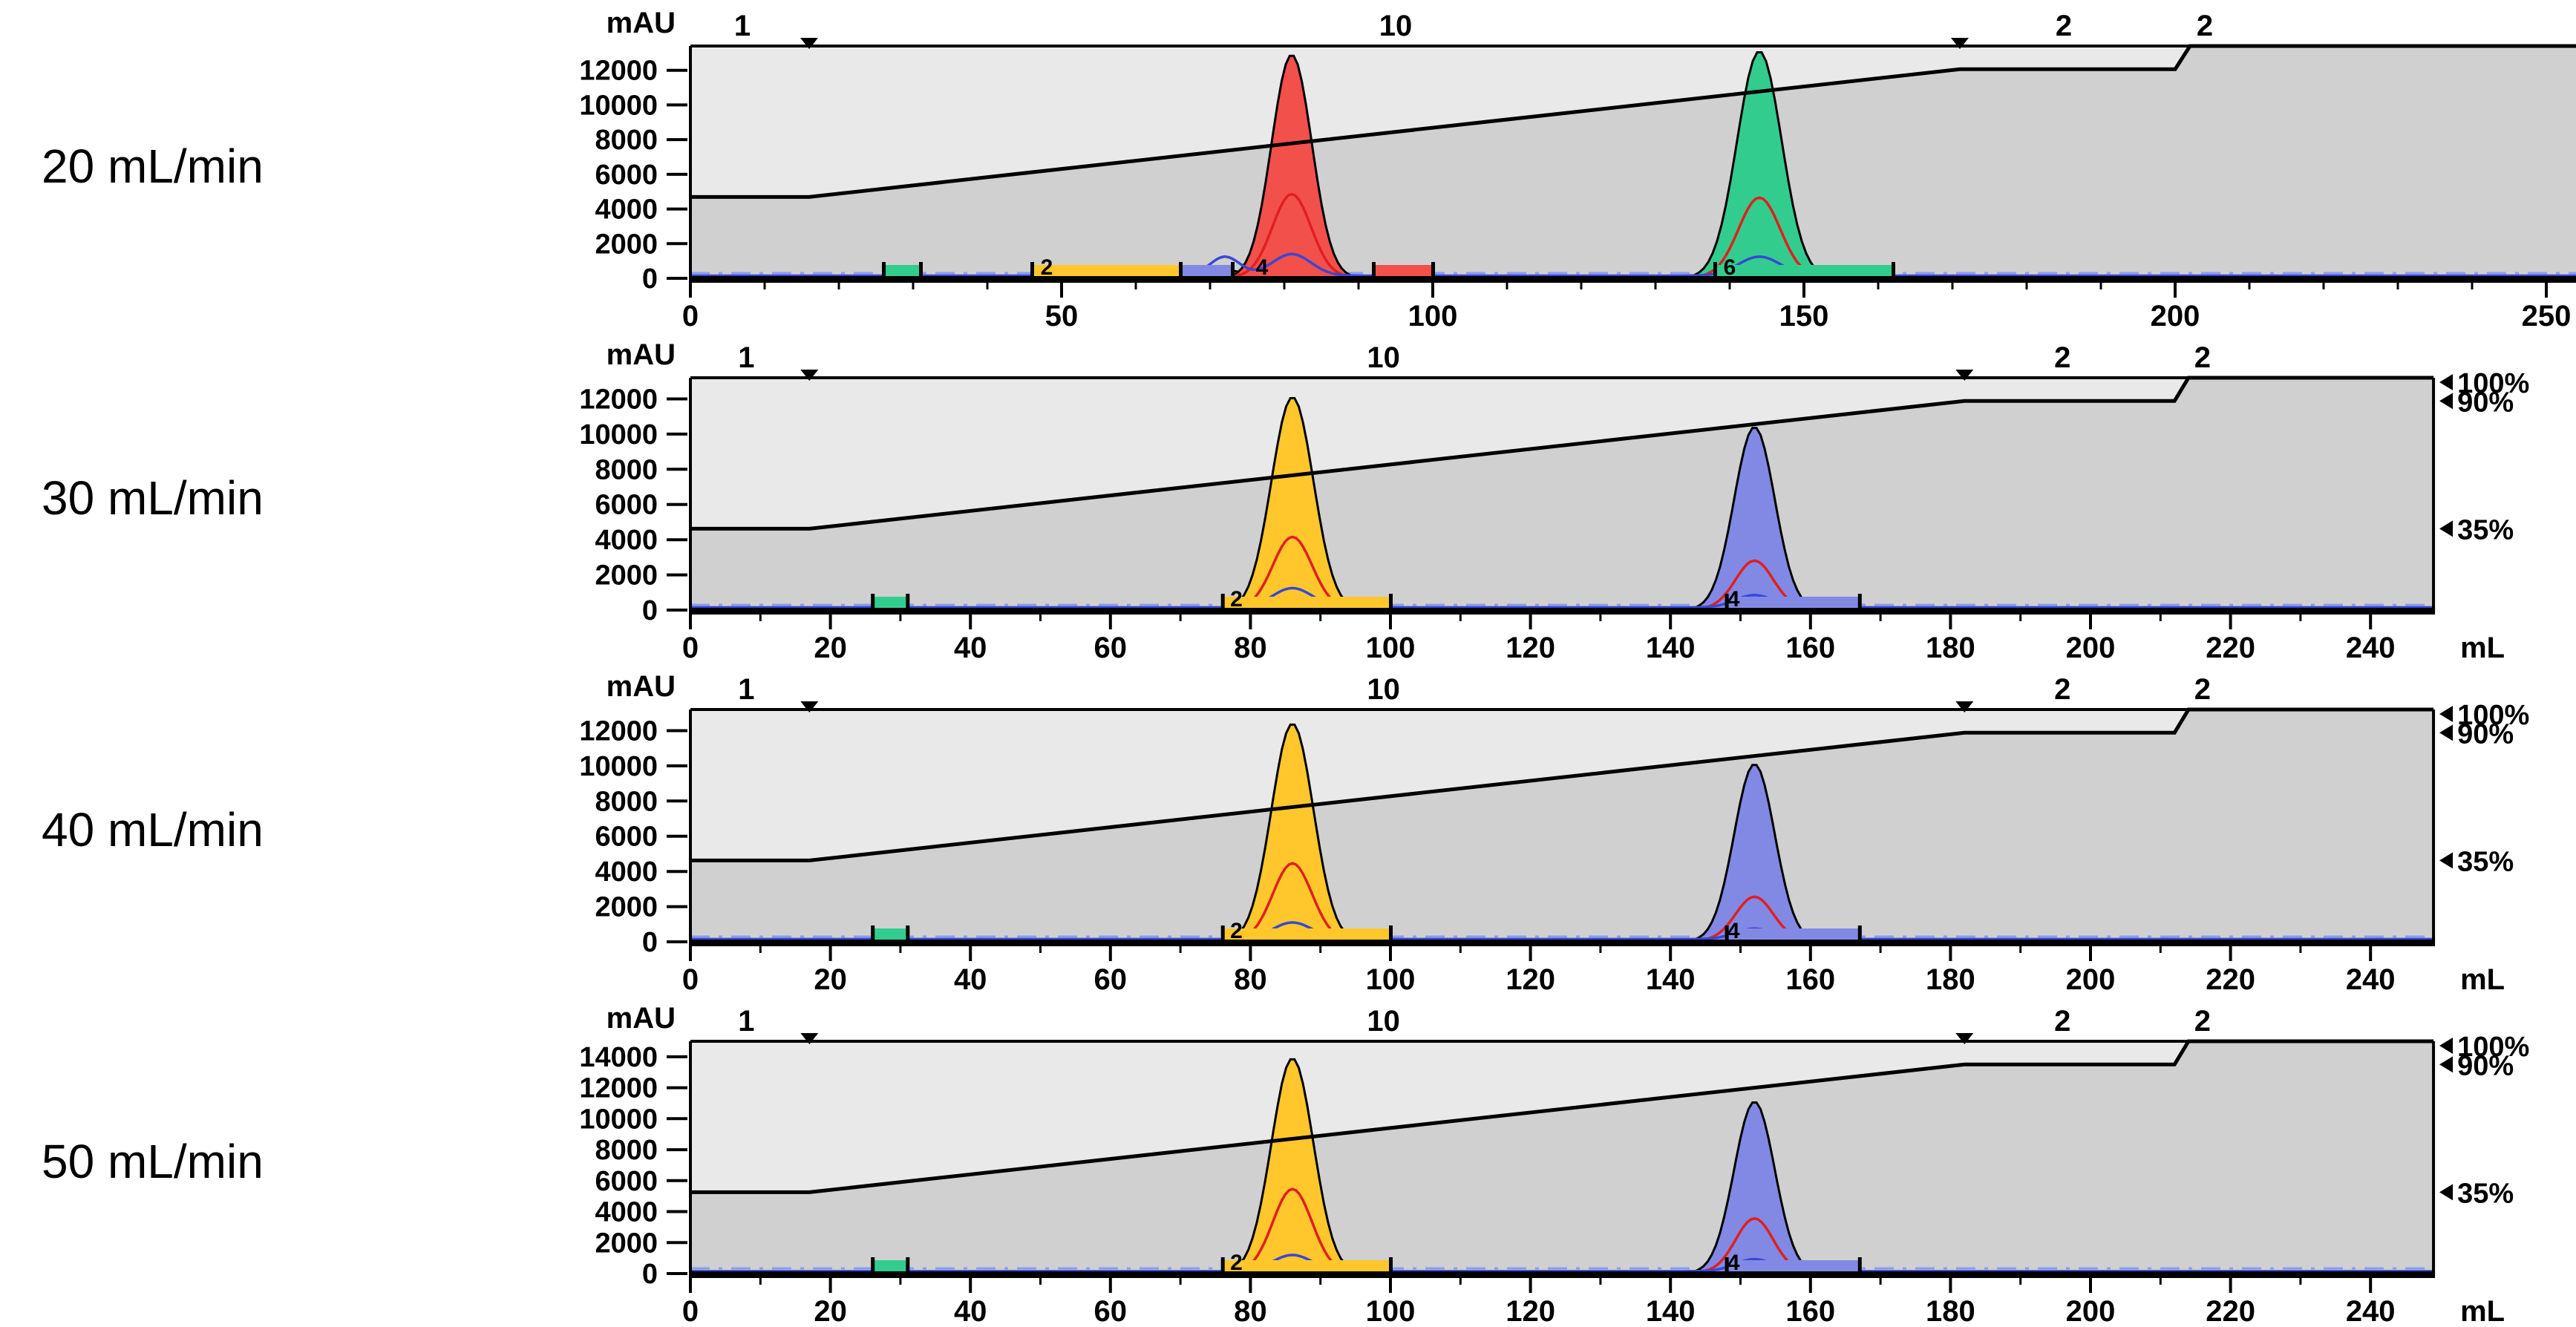 The width and height of the screenshot is (2576, 1327). I want to click on svg-text: 40, so click(971, 979).